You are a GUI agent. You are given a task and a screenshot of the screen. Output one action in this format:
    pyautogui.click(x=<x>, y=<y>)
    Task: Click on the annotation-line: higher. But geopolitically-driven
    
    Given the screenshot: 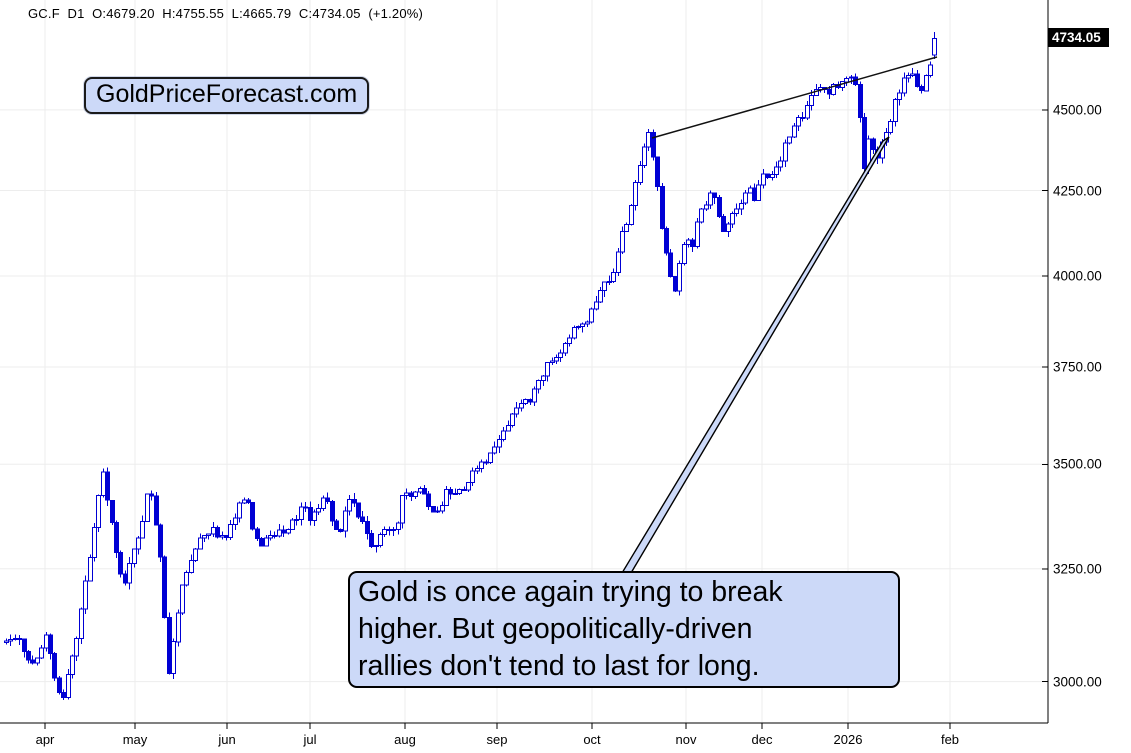 What is the action you would take?
    pyautogui.click(x=555, y=629)
    